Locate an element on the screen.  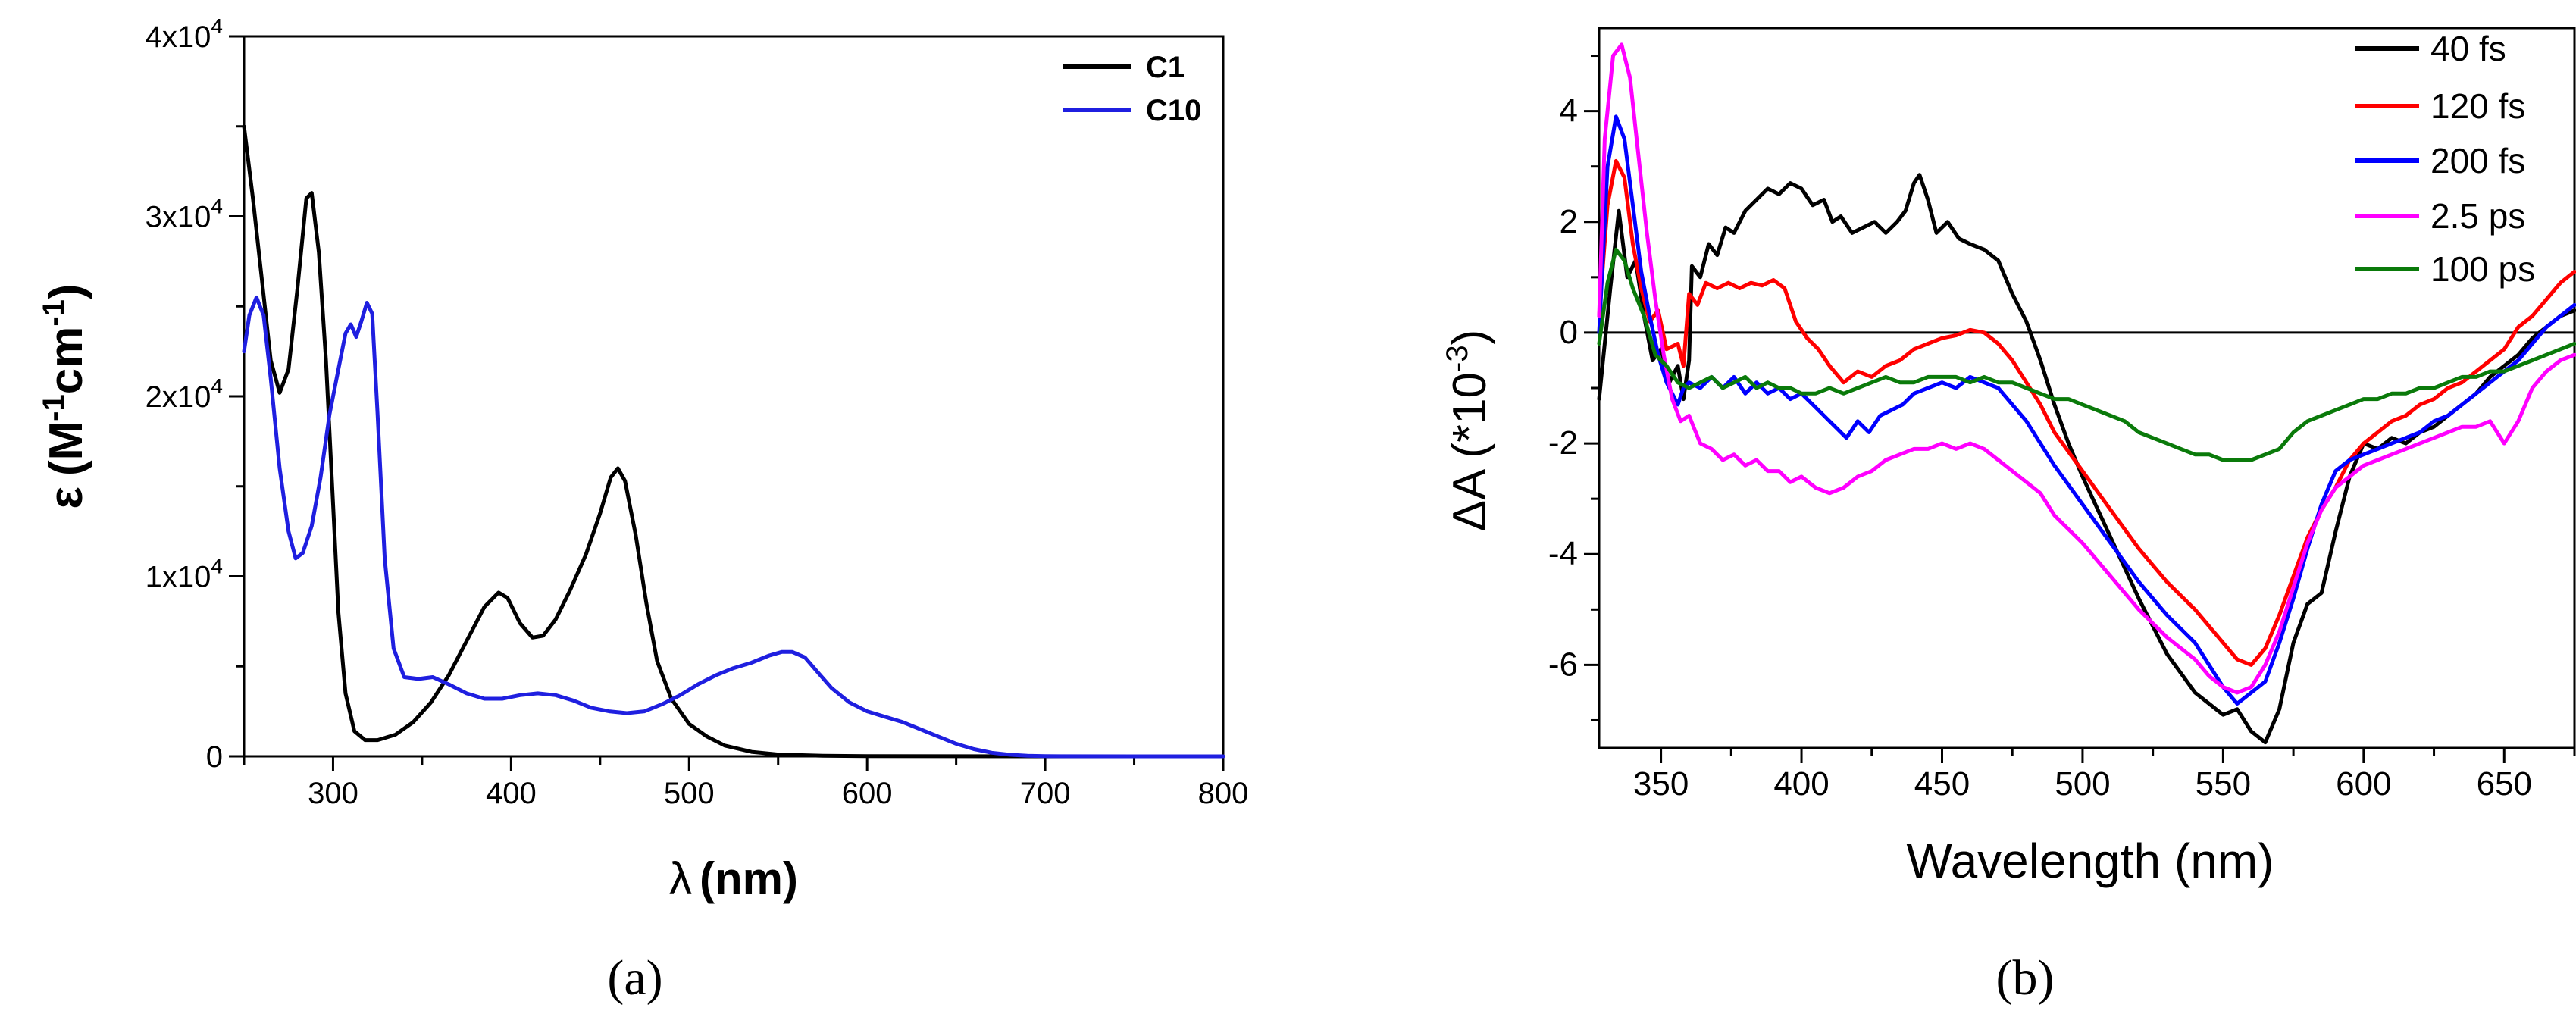
chart-b-panel-label-text: (b) is located at coordinates (2026, 978).